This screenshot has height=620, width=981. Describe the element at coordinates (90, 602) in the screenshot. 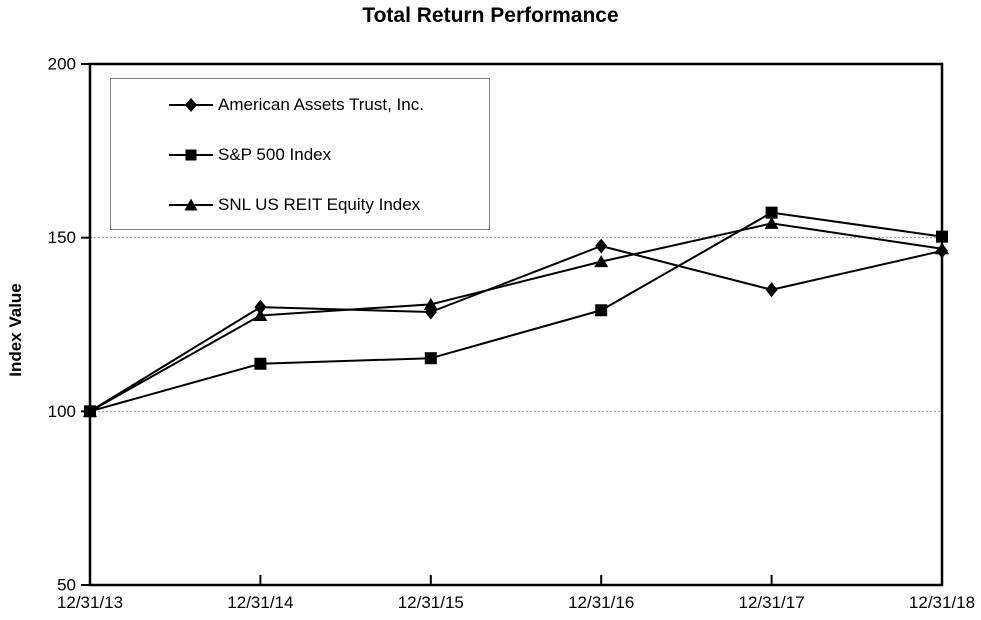

I see `x-tick-label: 12/31/13` at that location.